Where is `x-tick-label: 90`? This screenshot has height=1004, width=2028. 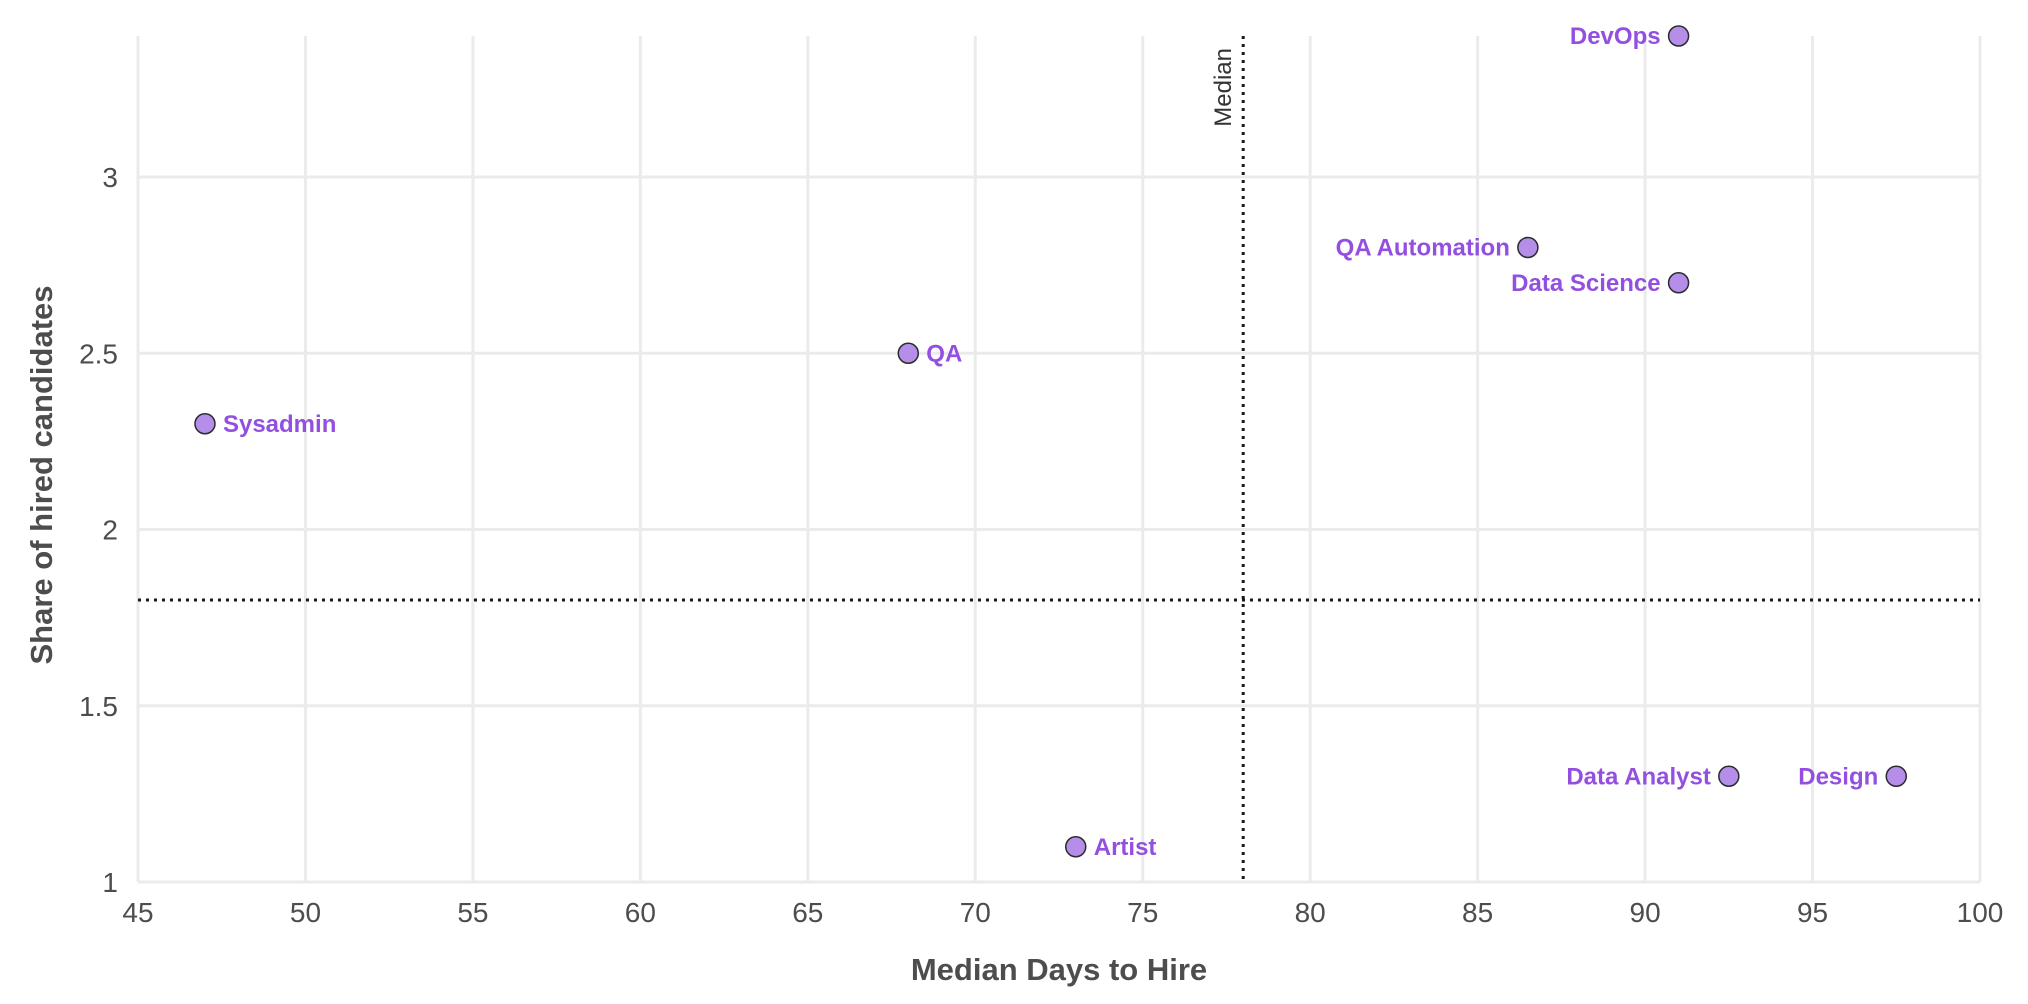
x-tick-label: 90 is located at coordinates (1645, 912).